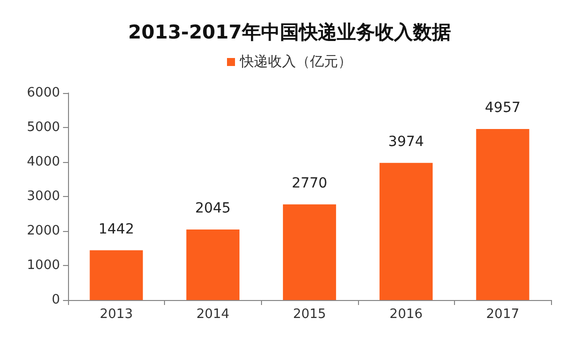 The height and width of the screenshot is (343, 579). Describe the element at coordinates (43, 196) in the screenshot. I see `y-tick-label: 3000` at that location.